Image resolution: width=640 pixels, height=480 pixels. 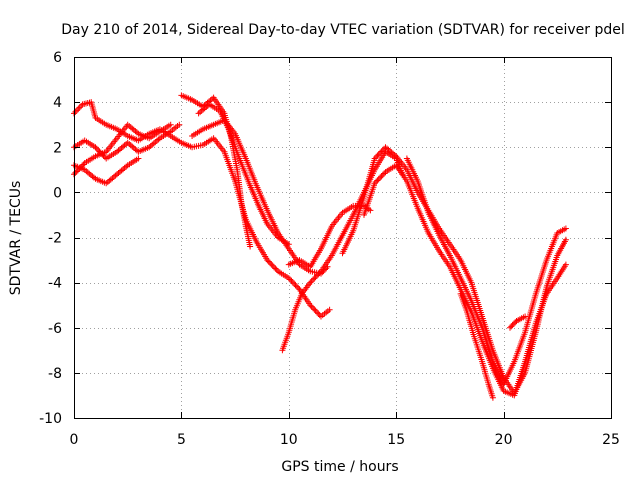 What do you see at coordinates (50, 419) in the screenshot?
I see `y-tick-label: -10` at bounding box center [50, 419].